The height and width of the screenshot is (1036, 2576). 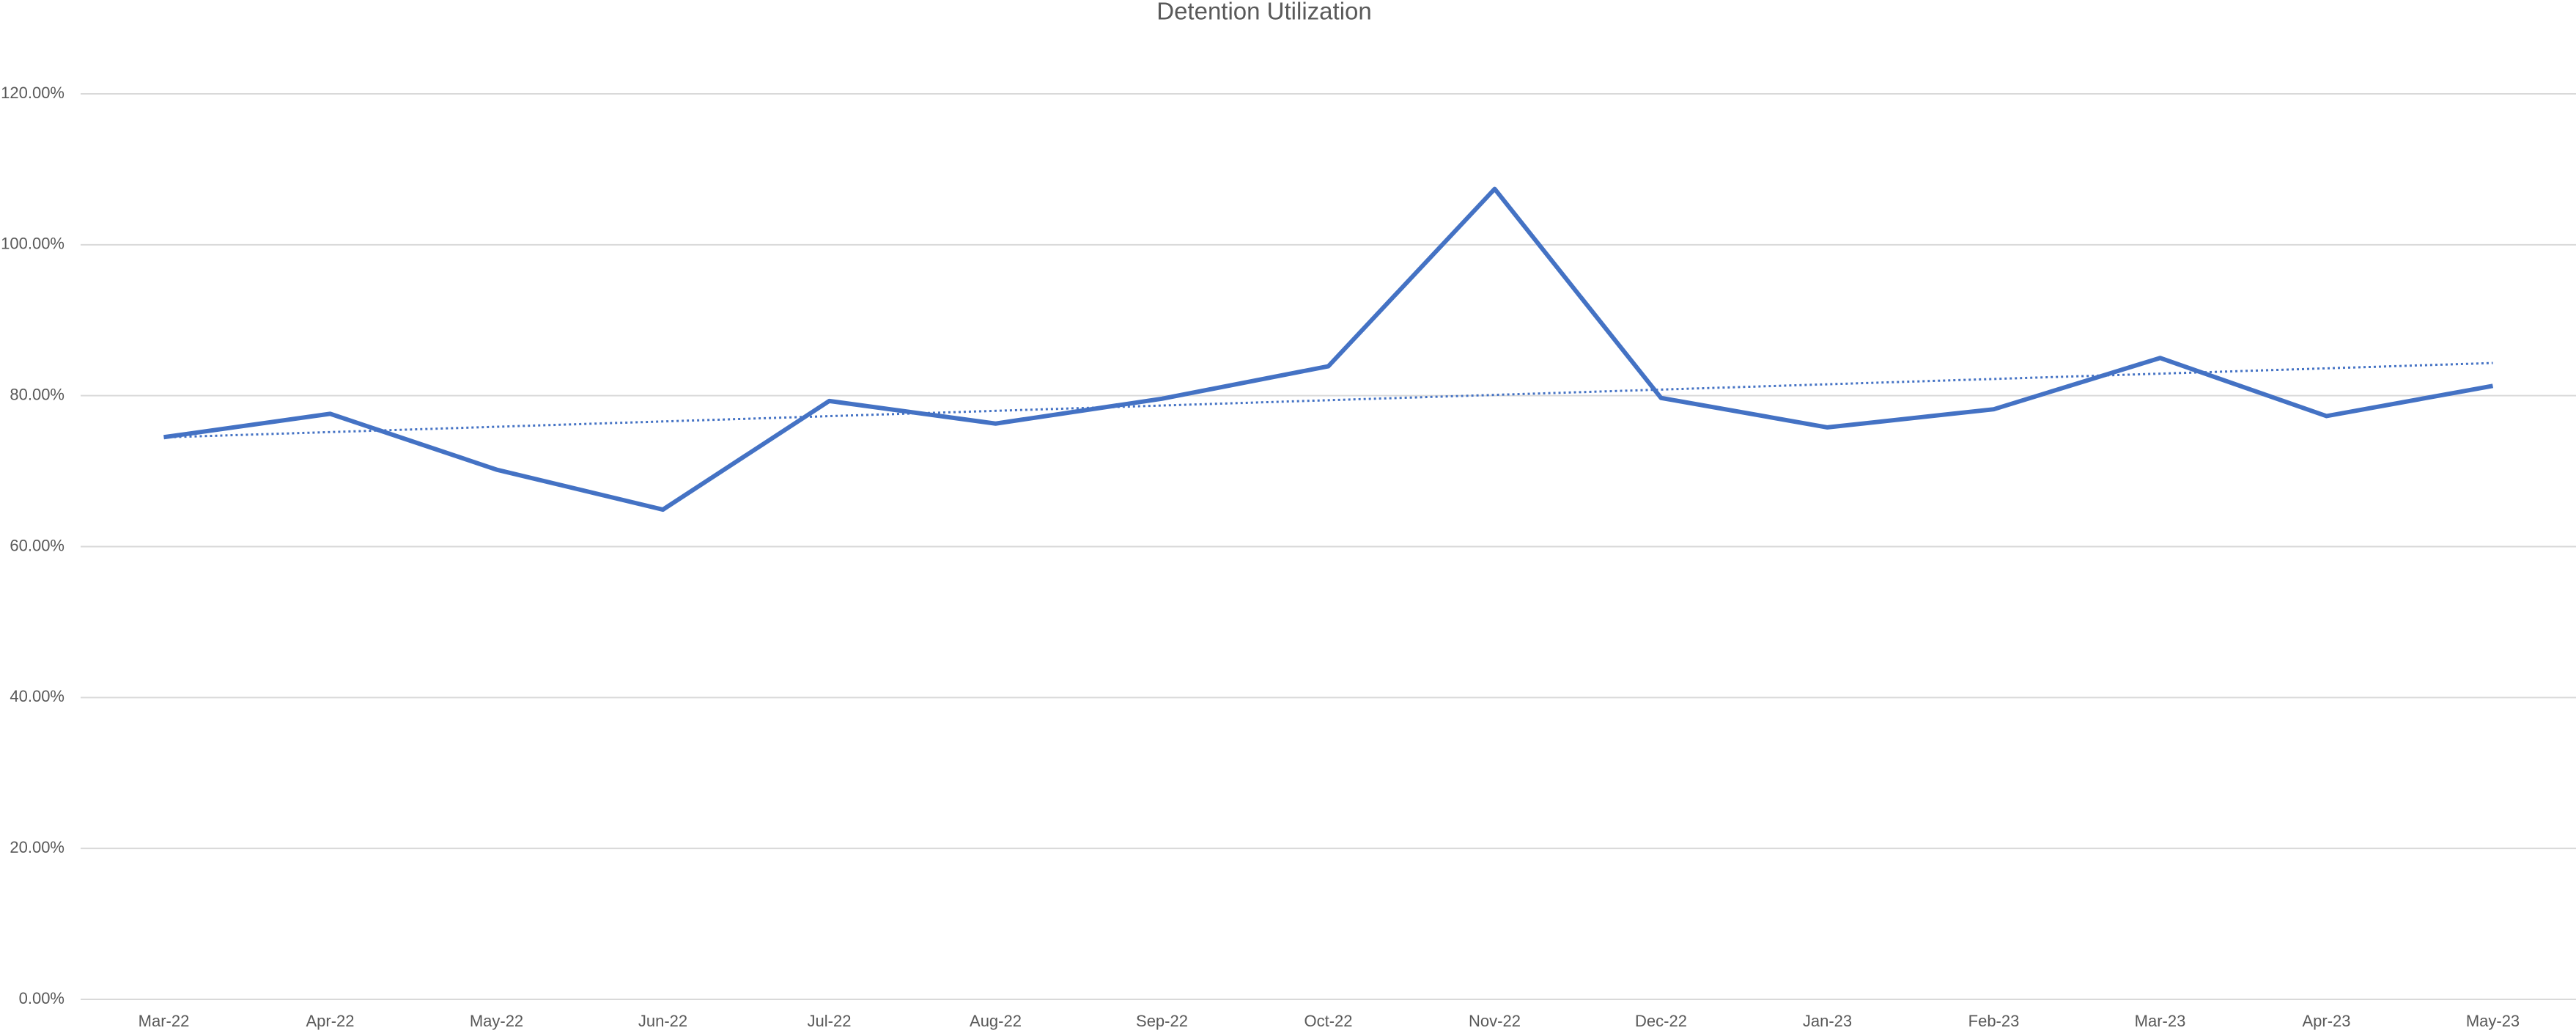 I want to click on y-tick-label: 20.00%, so click(x=37, y=847).